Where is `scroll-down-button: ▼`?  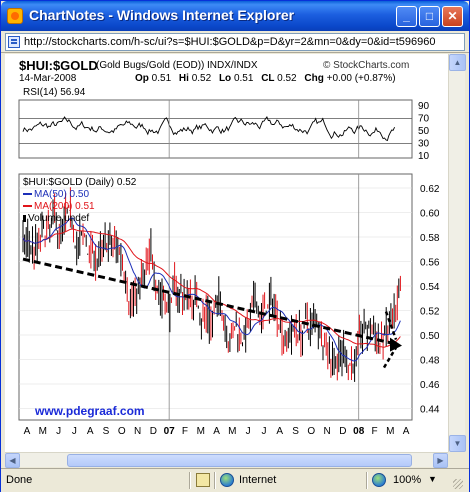
scroll-down-button: ▼ is located at coordinates (457, 443).